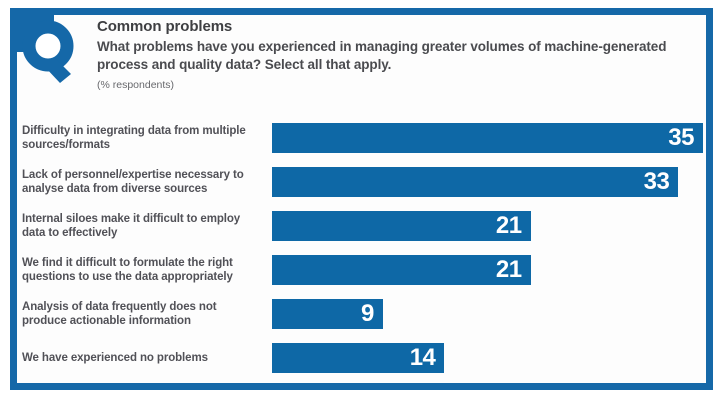 The width and height of the screenshot is (723, 402). I want to click on bar: 14, so click(358, 358).